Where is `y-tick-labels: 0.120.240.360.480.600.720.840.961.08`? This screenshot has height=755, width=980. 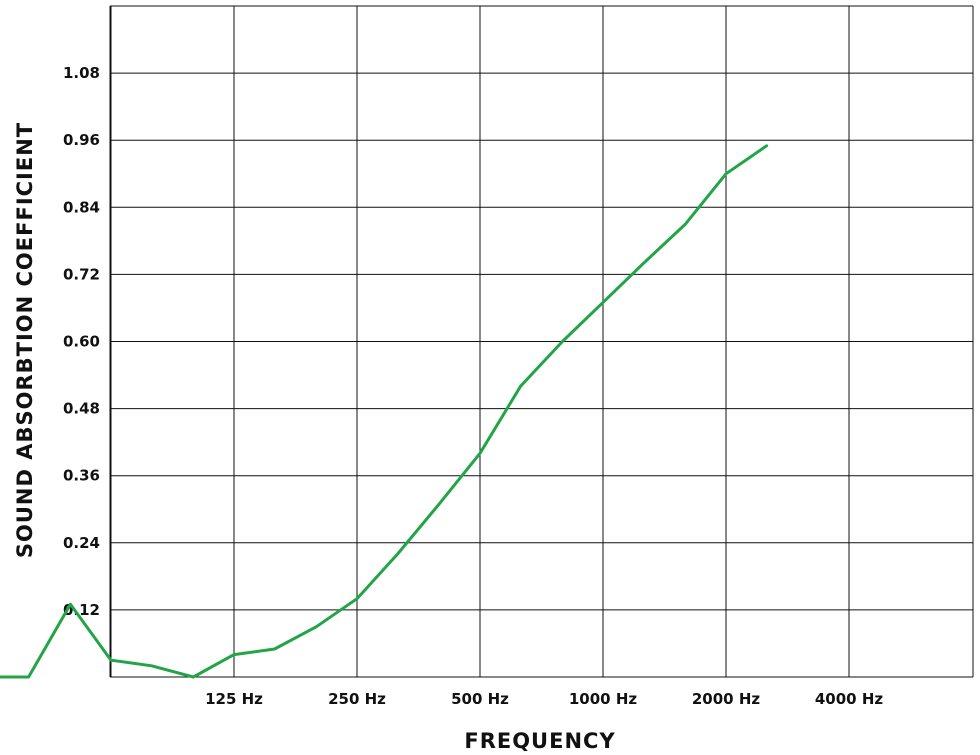
y-tick-labels: 0.120.240.360.480.600.720.840.961.08 is located at coordinates (81, 341).